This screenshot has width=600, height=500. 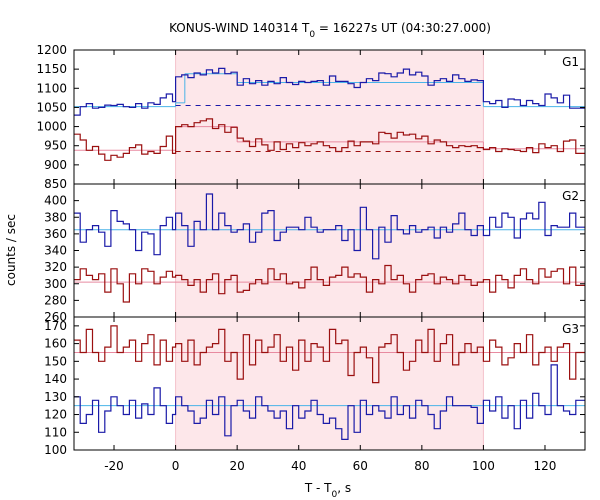 What do you see at coordinates (344, 488) in the screenshot?
I see `x-label-text-rest: , s` at bounding box center [344, 488].